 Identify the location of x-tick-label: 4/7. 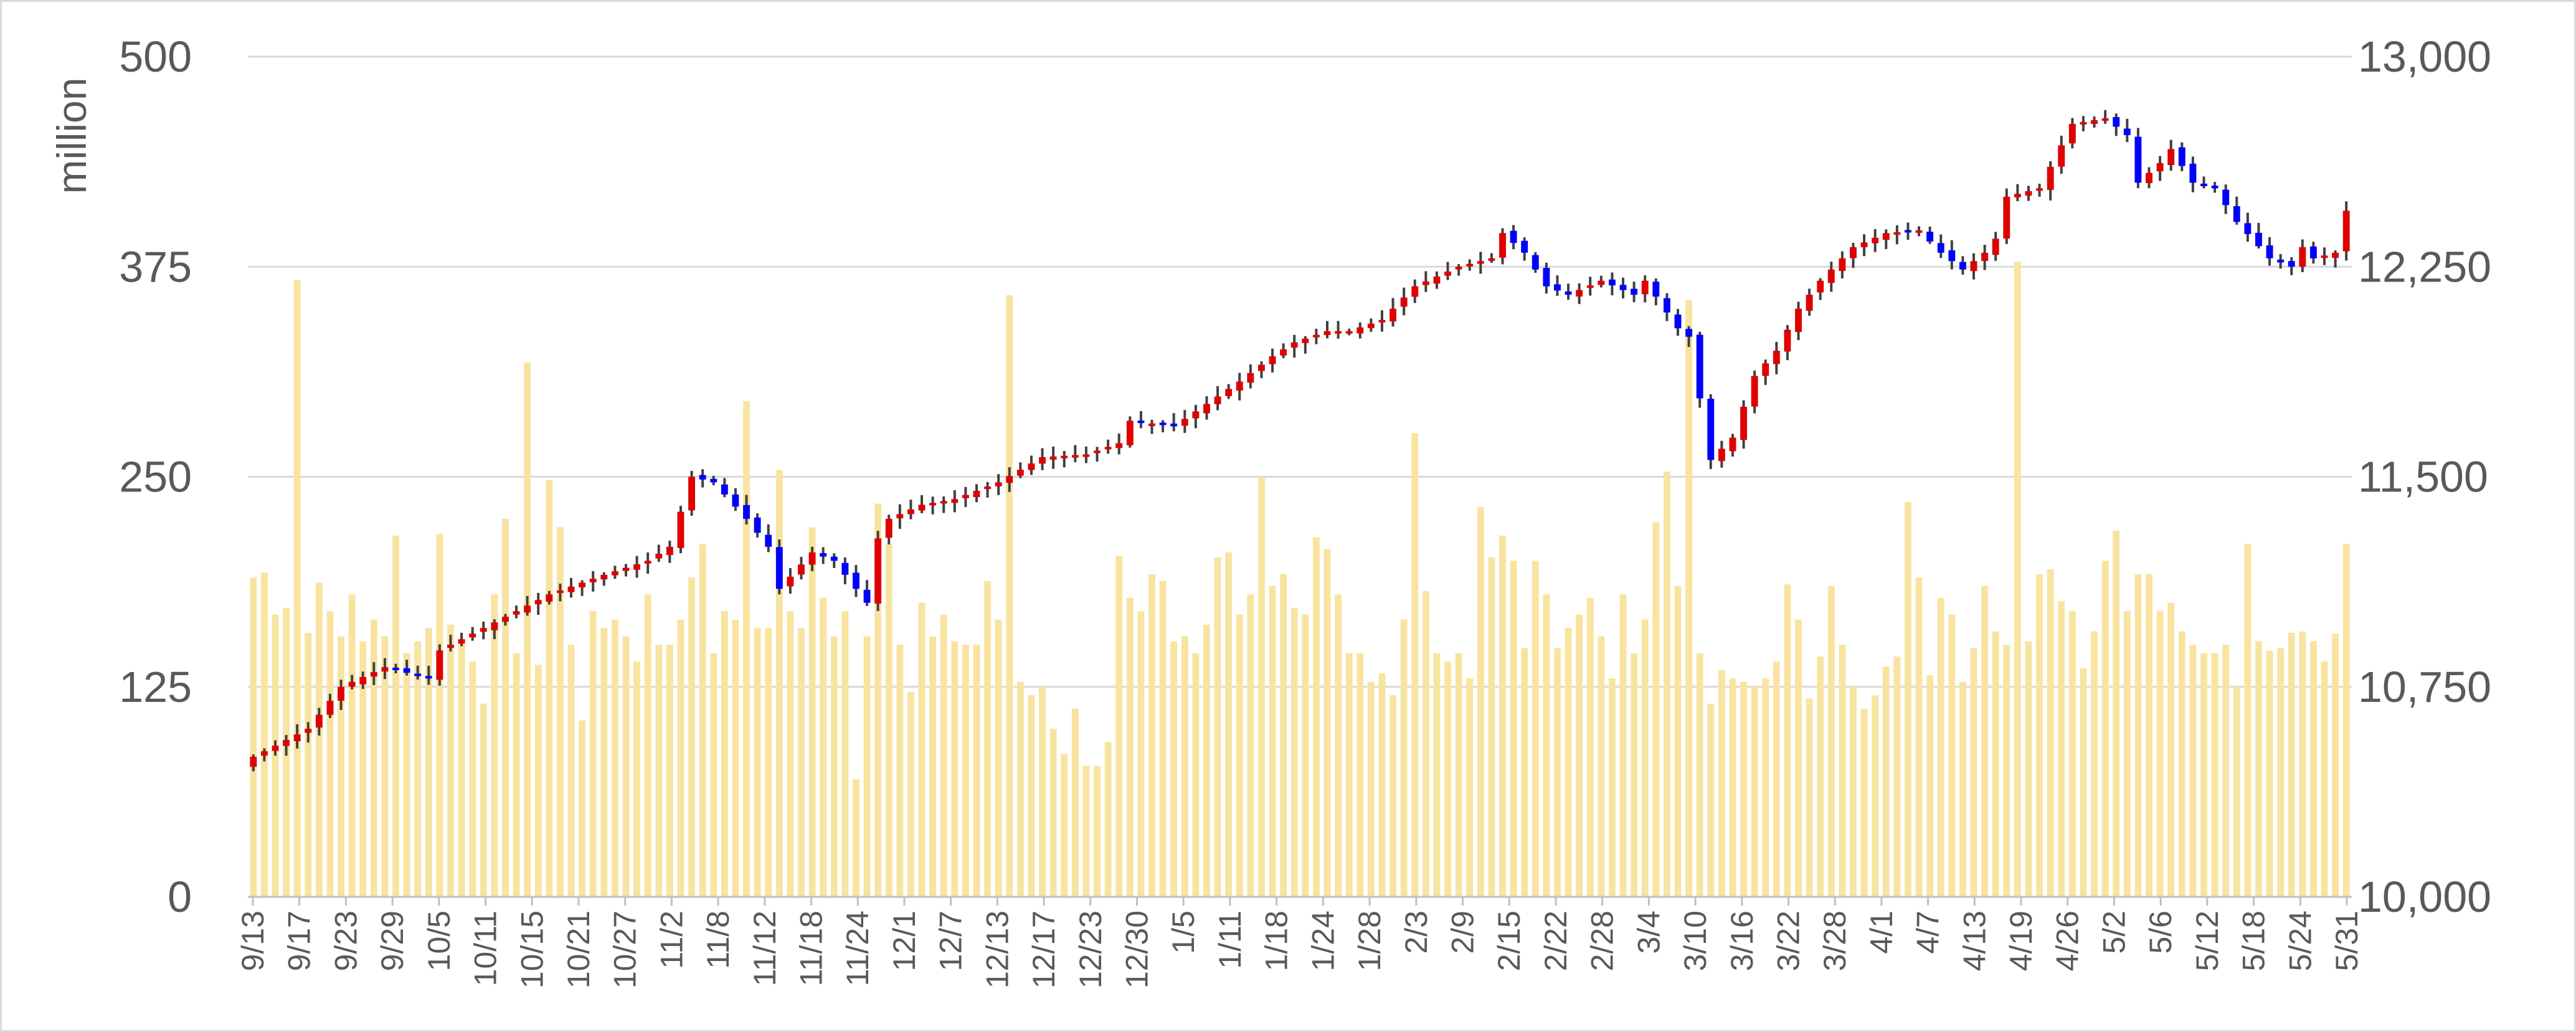
(1929, 932).